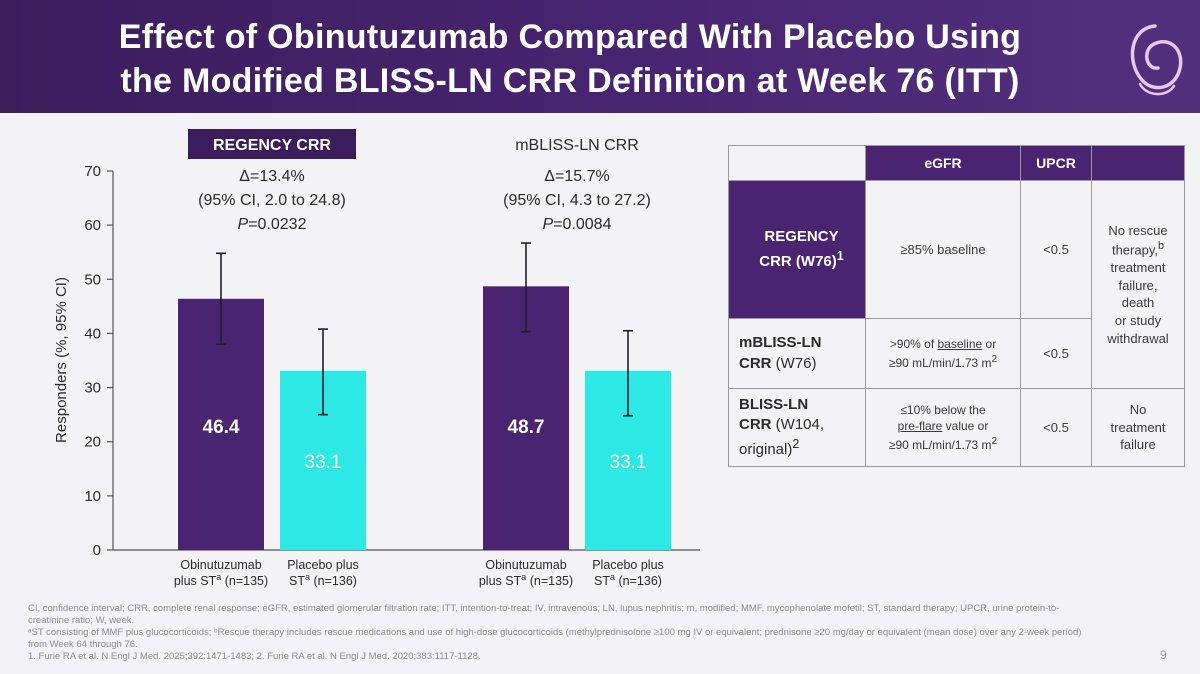 The height and width of the screenshot is (674, 1200). Describe the element at coordinates (1138, 410) in the screenshot. I see `other-criteria-line: No` at that location.